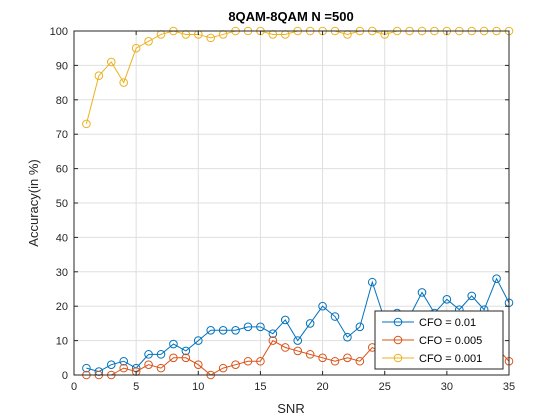 This screenshot has height=420, width=560. What do you see at coordinates (260, 387) in the screenshot?
I see `x-tick-label: 15` at bounding box center [260, 387].